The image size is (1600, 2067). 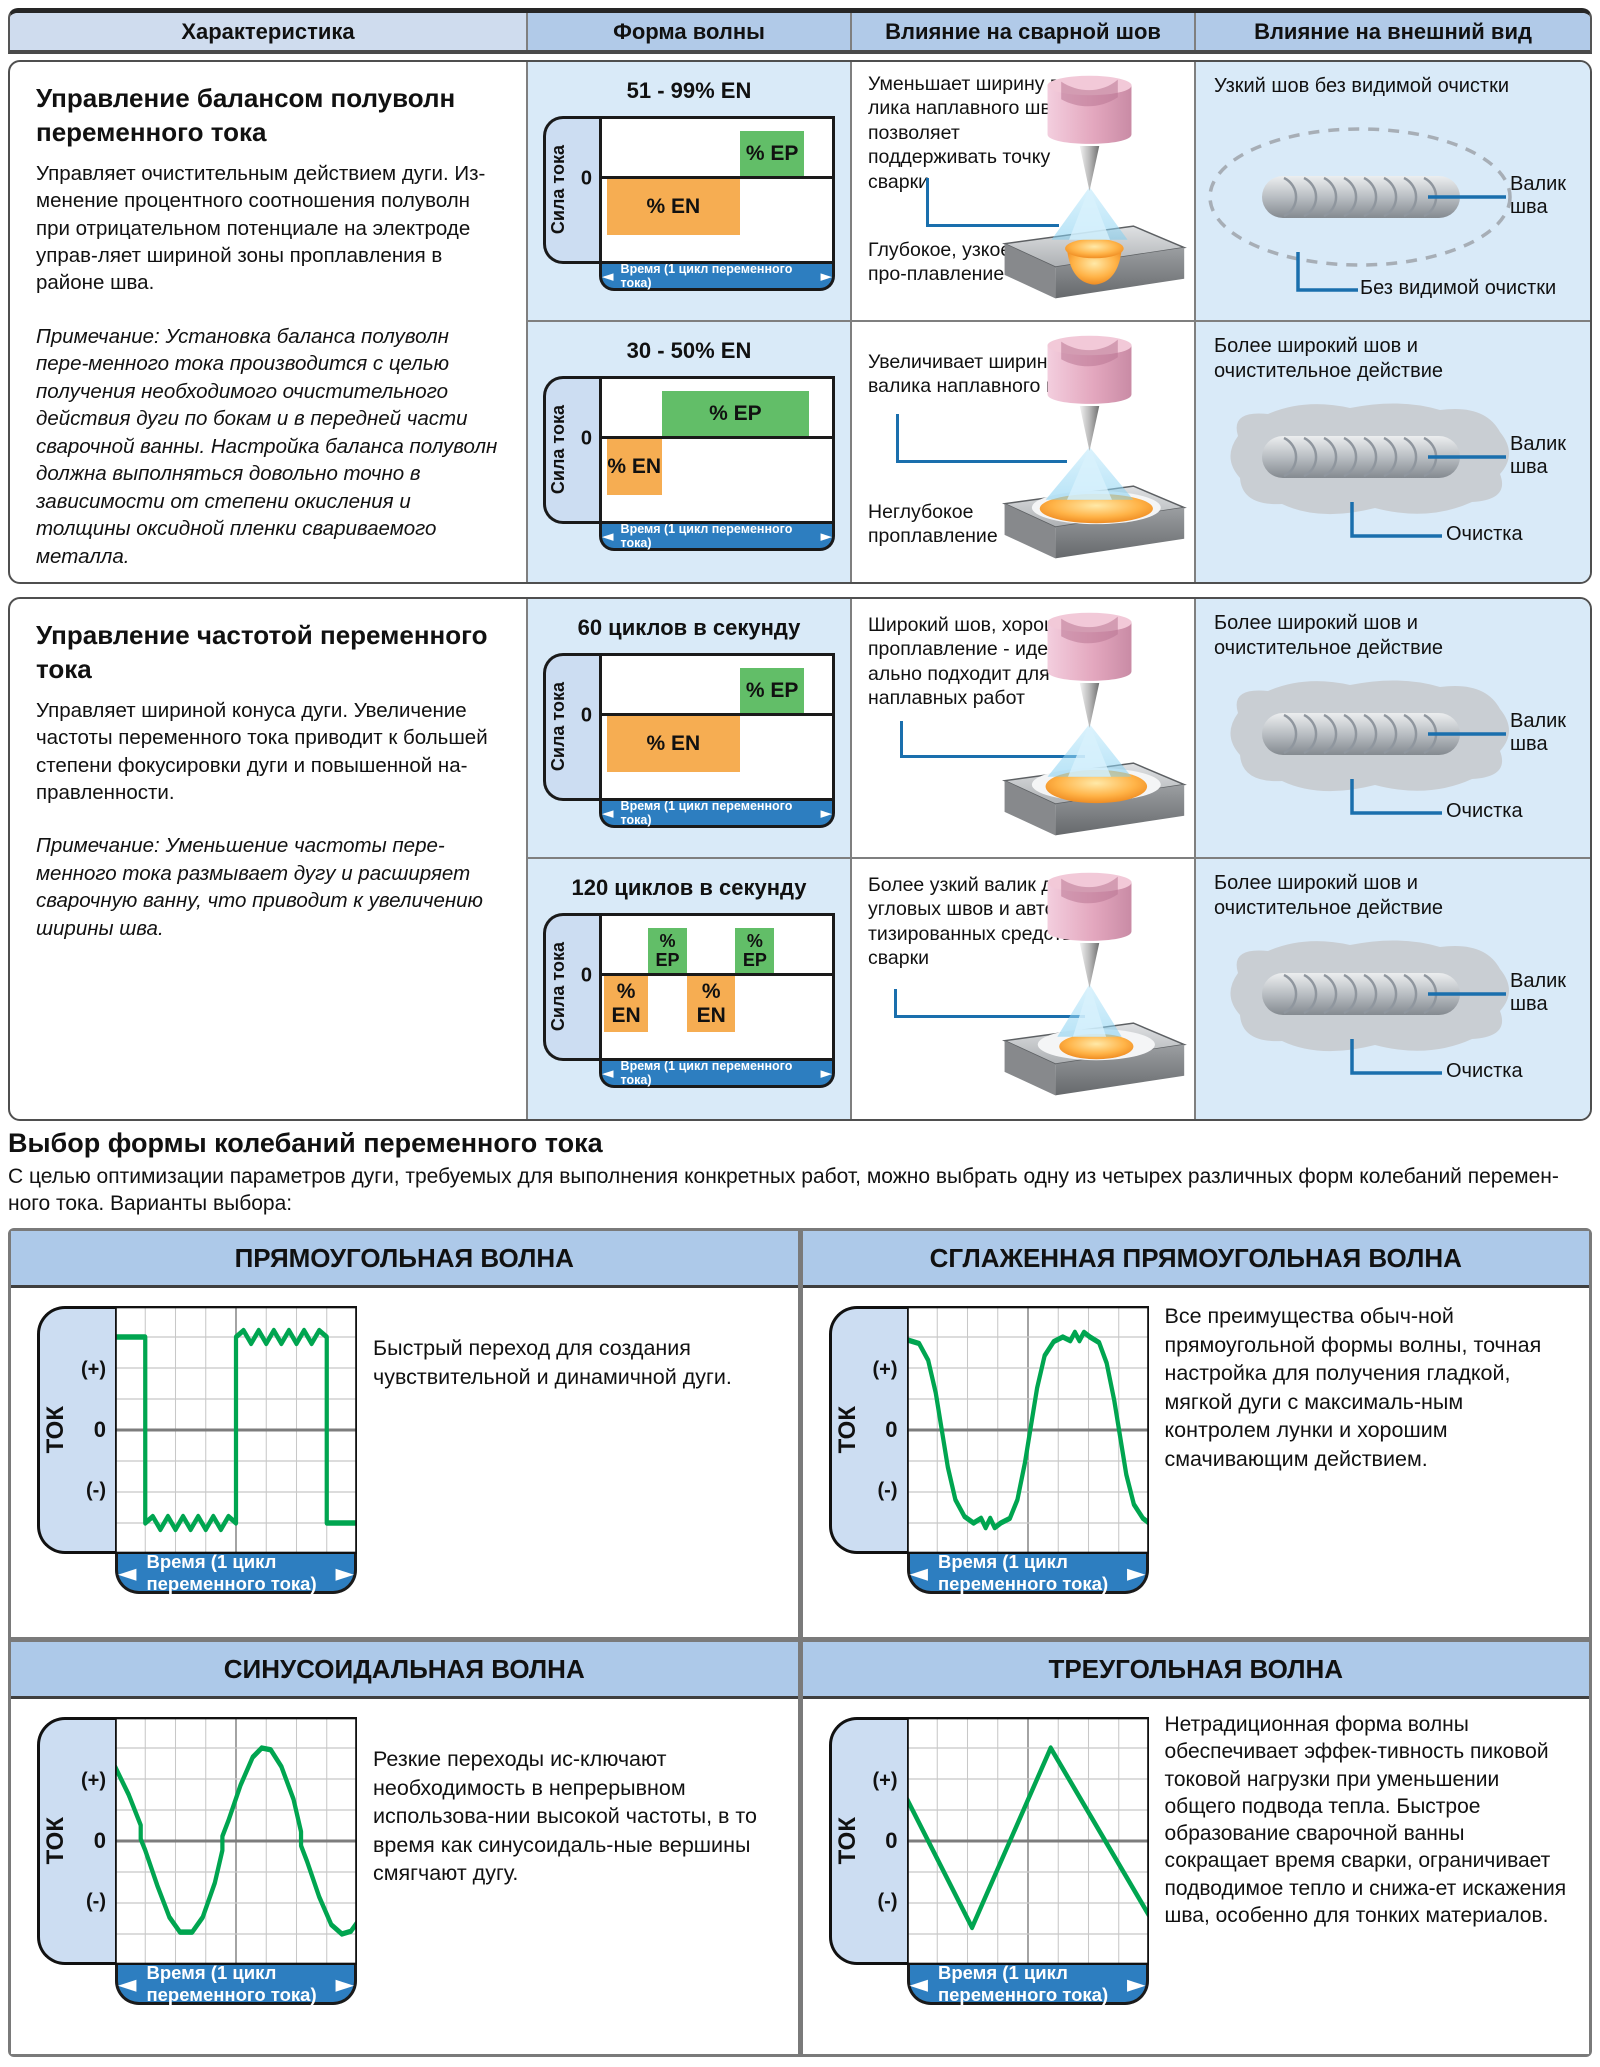 I want to click on quadrant-triangle-wave: ТРЕУГОЛЬНАЯ ВОЛНА ТОК (+) 0 (-) ◄, so click(x=1195, y=1848).